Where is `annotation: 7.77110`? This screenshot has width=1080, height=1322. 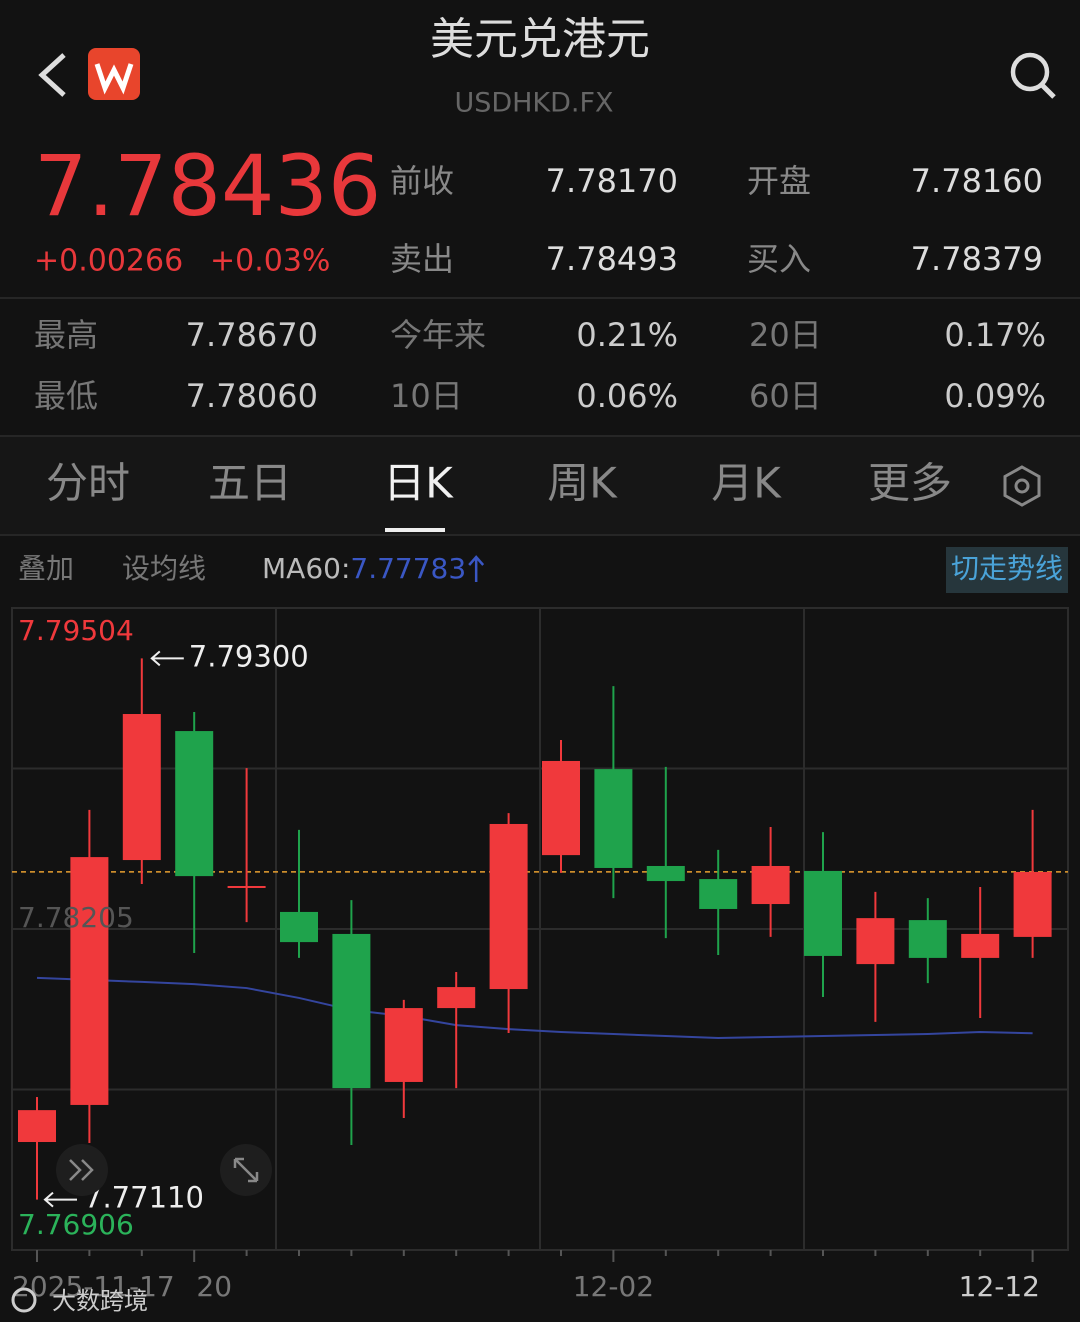 annotation: 7.77110 is located at coordinates (144, 1198).